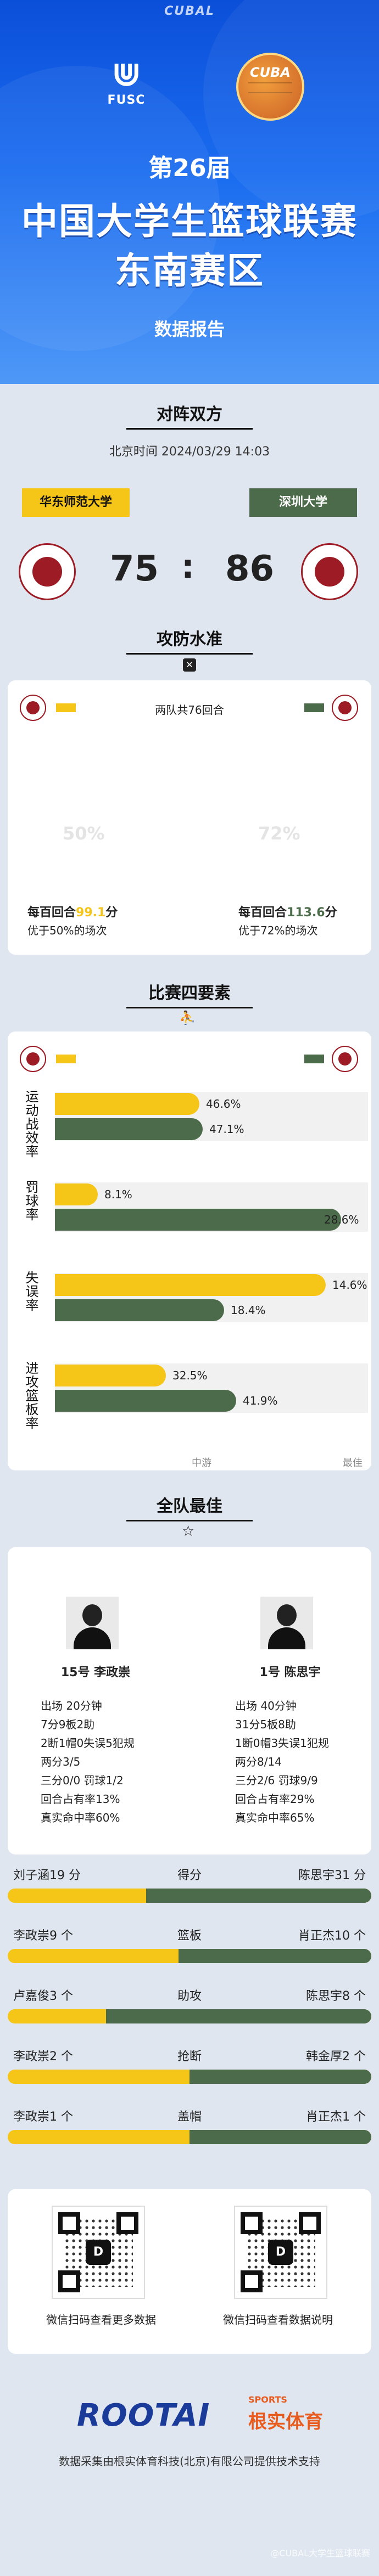 This screenshot has width=379, height=2576. I want to click on team-a-percentile: 50%, so click(84, 834).